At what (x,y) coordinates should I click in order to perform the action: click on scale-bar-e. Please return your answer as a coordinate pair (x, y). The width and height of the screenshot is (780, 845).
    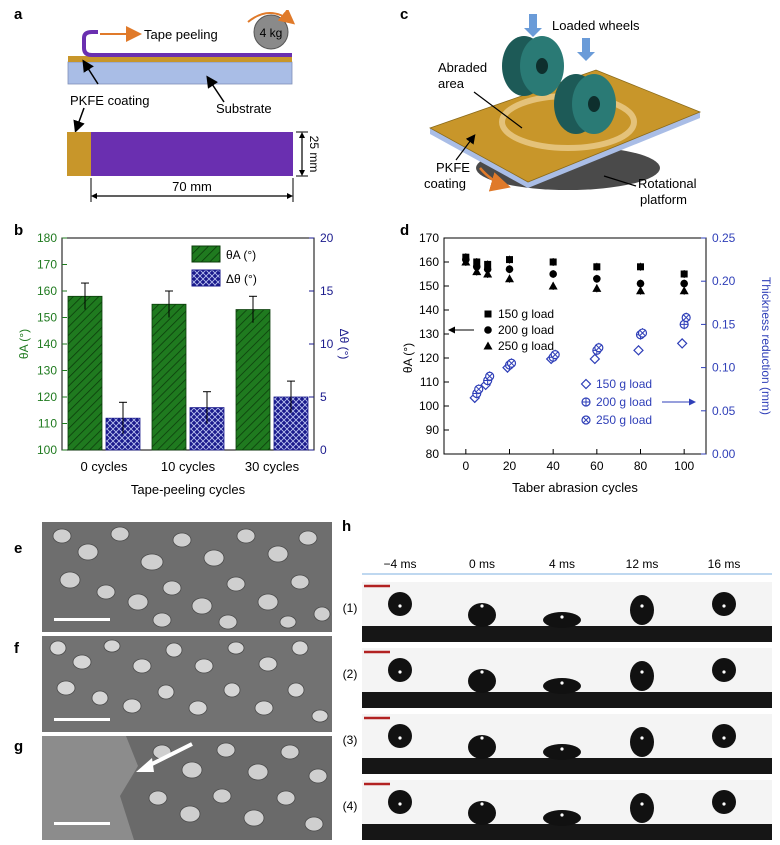
    Looking at the image, I should click on (82, 619).